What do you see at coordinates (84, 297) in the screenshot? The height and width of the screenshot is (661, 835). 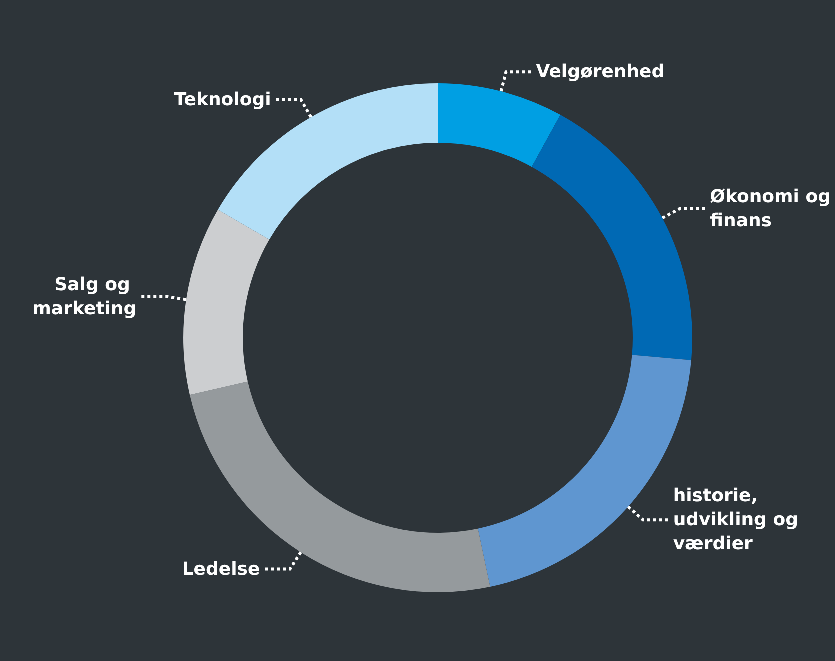 I see `slice-label: Salg og marketing` at bounding box center [84, 297].